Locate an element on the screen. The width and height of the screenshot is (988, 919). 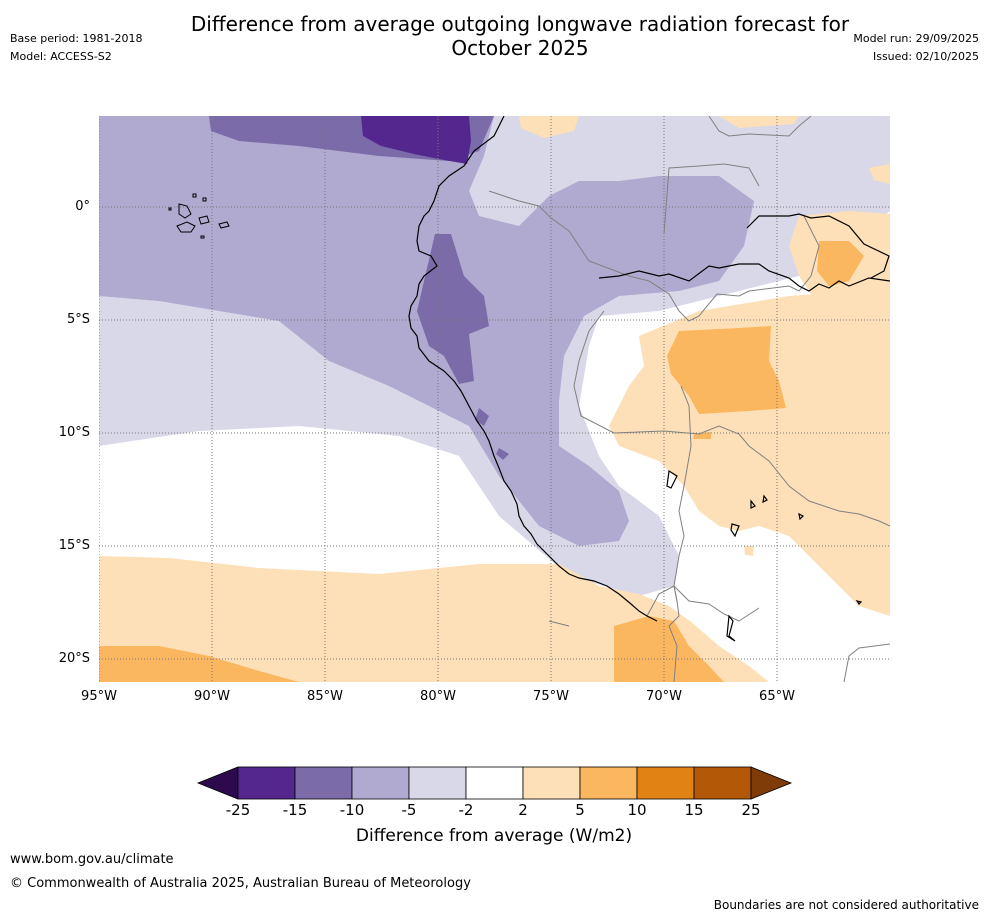
lon-label-80w: 80°W is located at coordinates (438, 696).